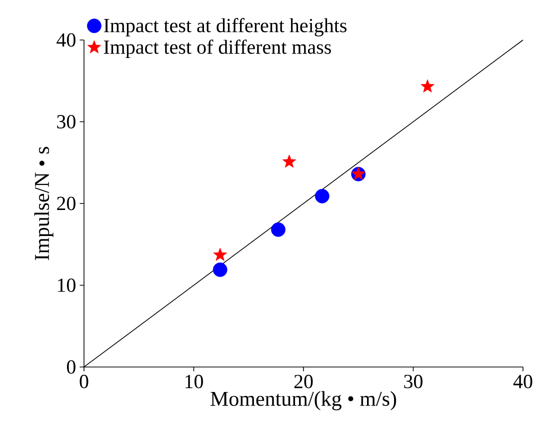 The image size is (540, 441). What do you see at coordinates (66, 121) in the screenshot?
I see `y-tick-label: 30` at bounding box center [66, 121].